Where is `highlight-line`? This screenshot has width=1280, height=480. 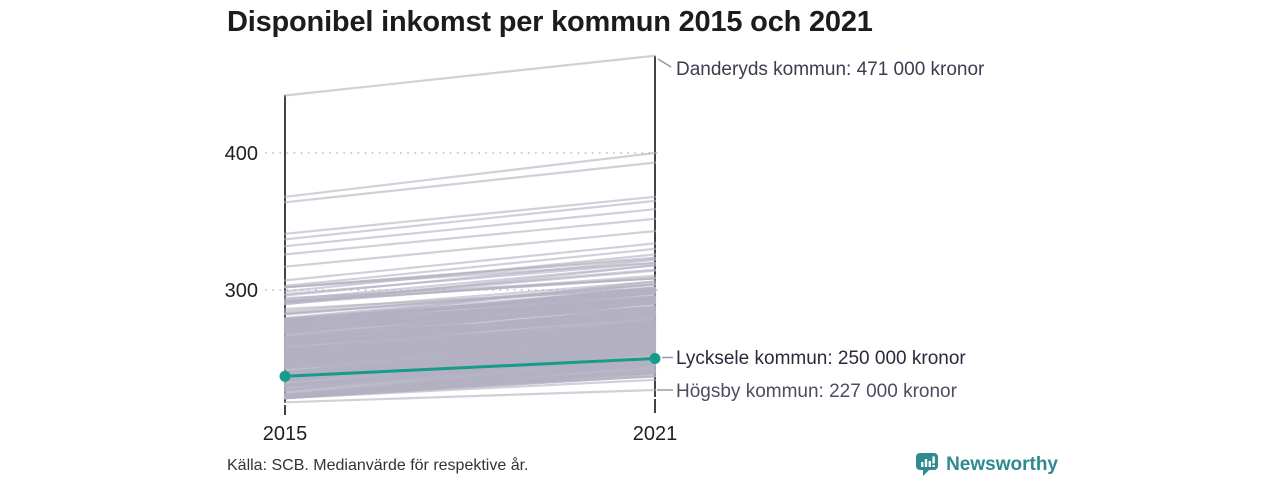 highlight-line is located at coordinates (470, 367).